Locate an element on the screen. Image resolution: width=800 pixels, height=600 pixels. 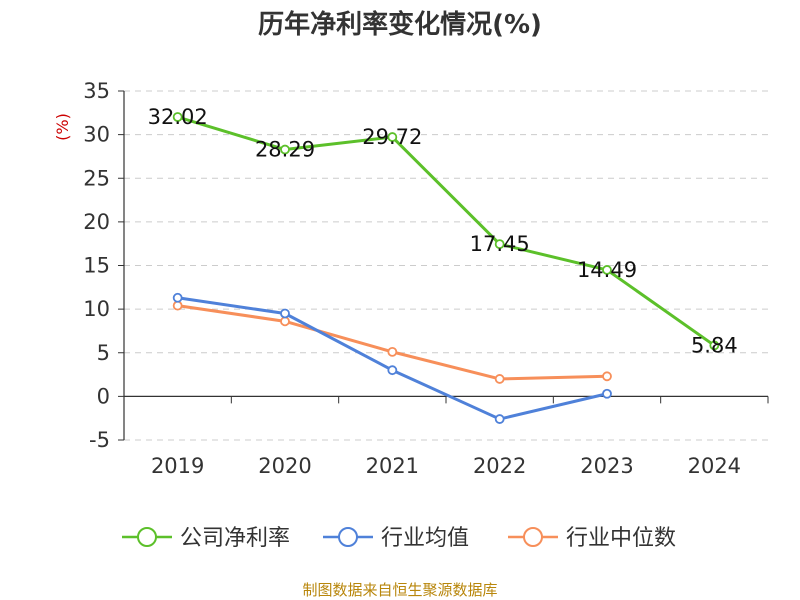
legend-item: 行业均值 is located at coordinates (396, 538).